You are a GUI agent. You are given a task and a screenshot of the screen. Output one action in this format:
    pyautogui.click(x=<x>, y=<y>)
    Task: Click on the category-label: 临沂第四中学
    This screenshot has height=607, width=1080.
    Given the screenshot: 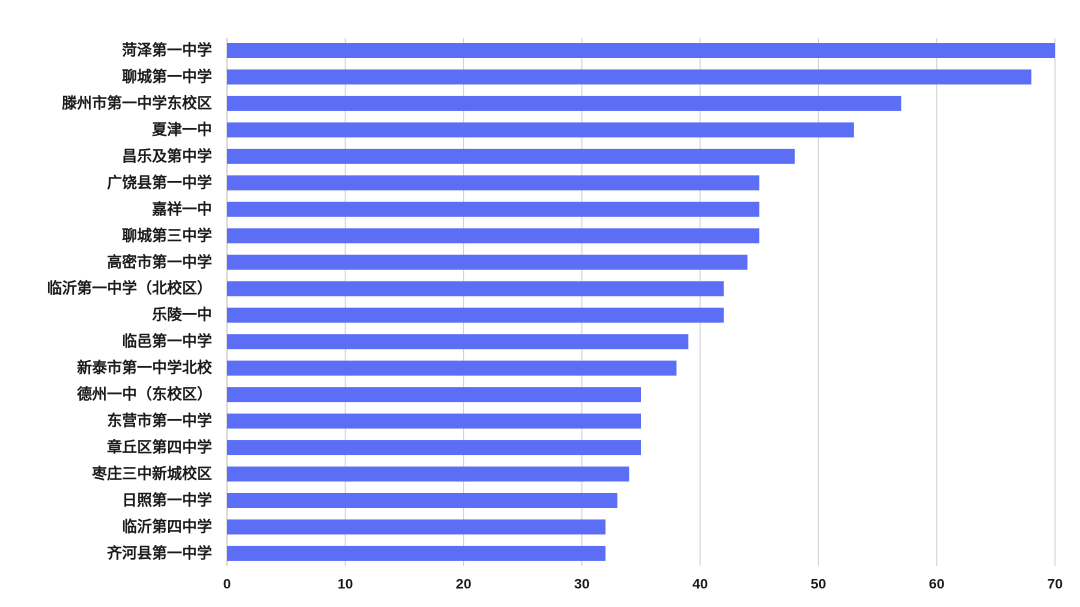 What is the action you would take?
    pyautogui.click(x=167, y=526)
    